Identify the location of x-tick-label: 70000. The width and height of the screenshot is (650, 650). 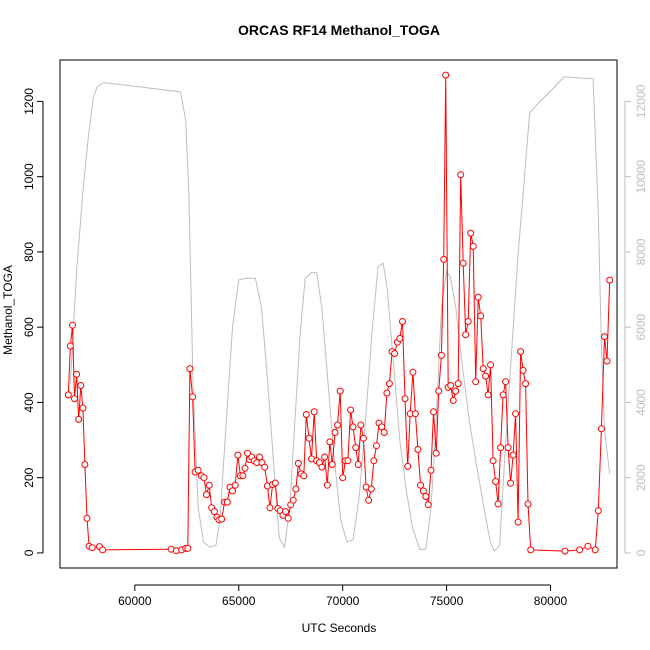
(343, 601).